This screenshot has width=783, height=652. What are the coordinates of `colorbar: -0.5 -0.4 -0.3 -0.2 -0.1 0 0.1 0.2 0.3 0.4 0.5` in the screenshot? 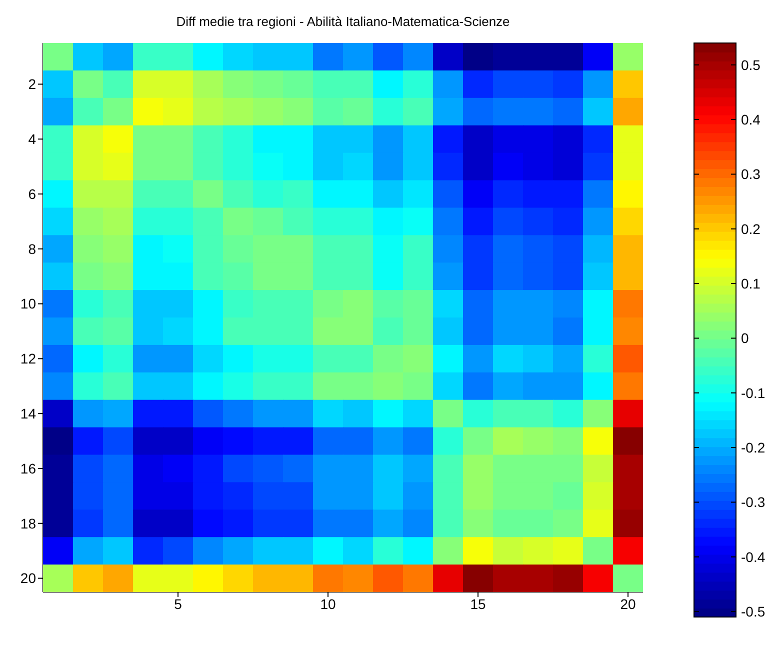 It's located at (738, 330).